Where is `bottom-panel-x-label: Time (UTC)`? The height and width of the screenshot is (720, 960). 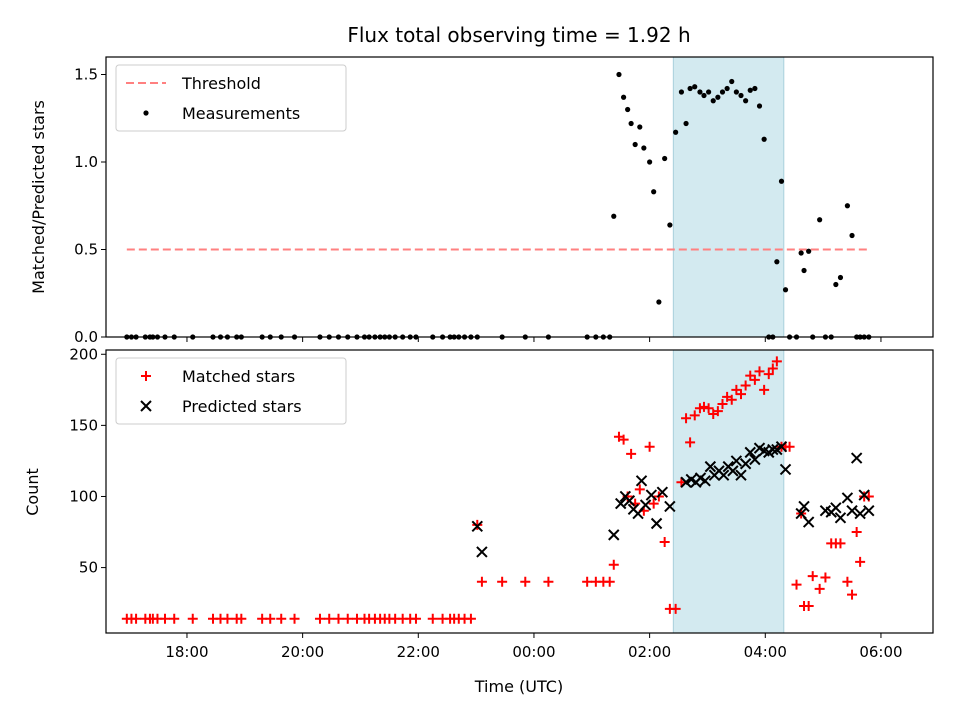 bottom-panel-x-label: Time (UTC) is located at coordinates (518, 686).